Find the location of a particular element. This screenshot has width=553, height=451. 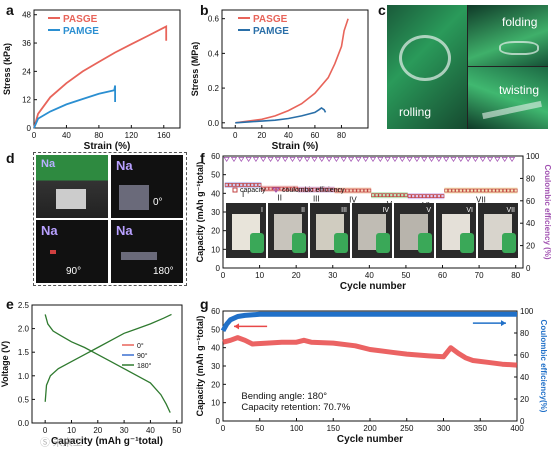

g-ylabel: Capacity (mAh g⁻¹total) is located at coordinates (200, 366).